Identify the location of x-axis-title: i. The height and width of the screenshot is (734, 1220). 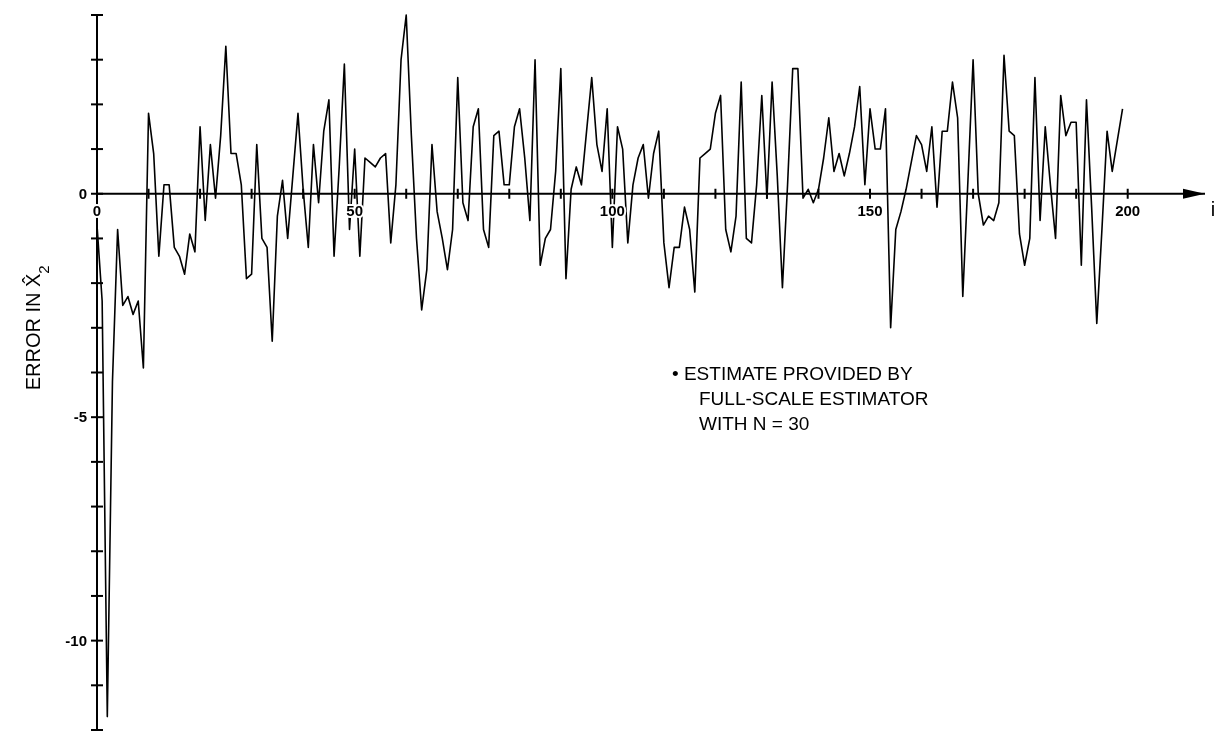
(1213, 208).